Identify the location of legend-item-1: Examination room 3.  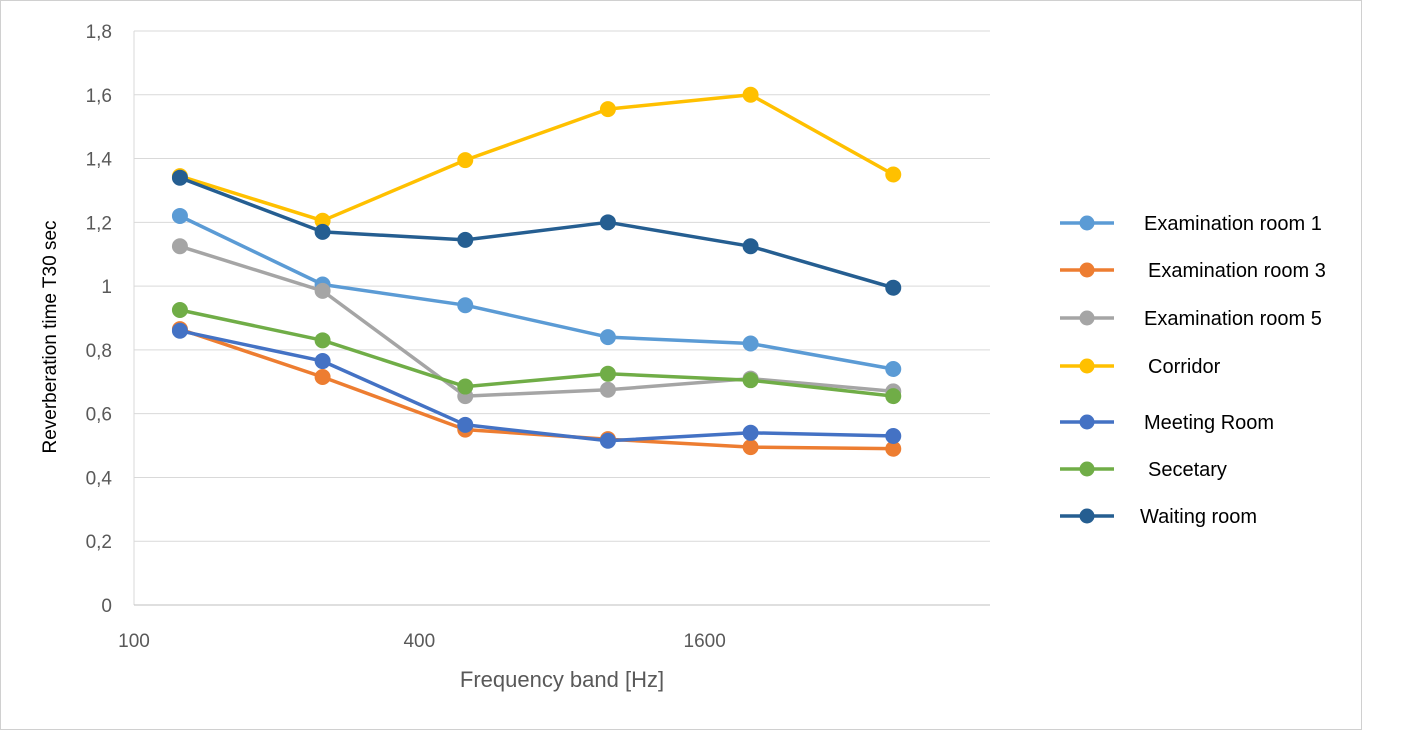
(1193, 271).